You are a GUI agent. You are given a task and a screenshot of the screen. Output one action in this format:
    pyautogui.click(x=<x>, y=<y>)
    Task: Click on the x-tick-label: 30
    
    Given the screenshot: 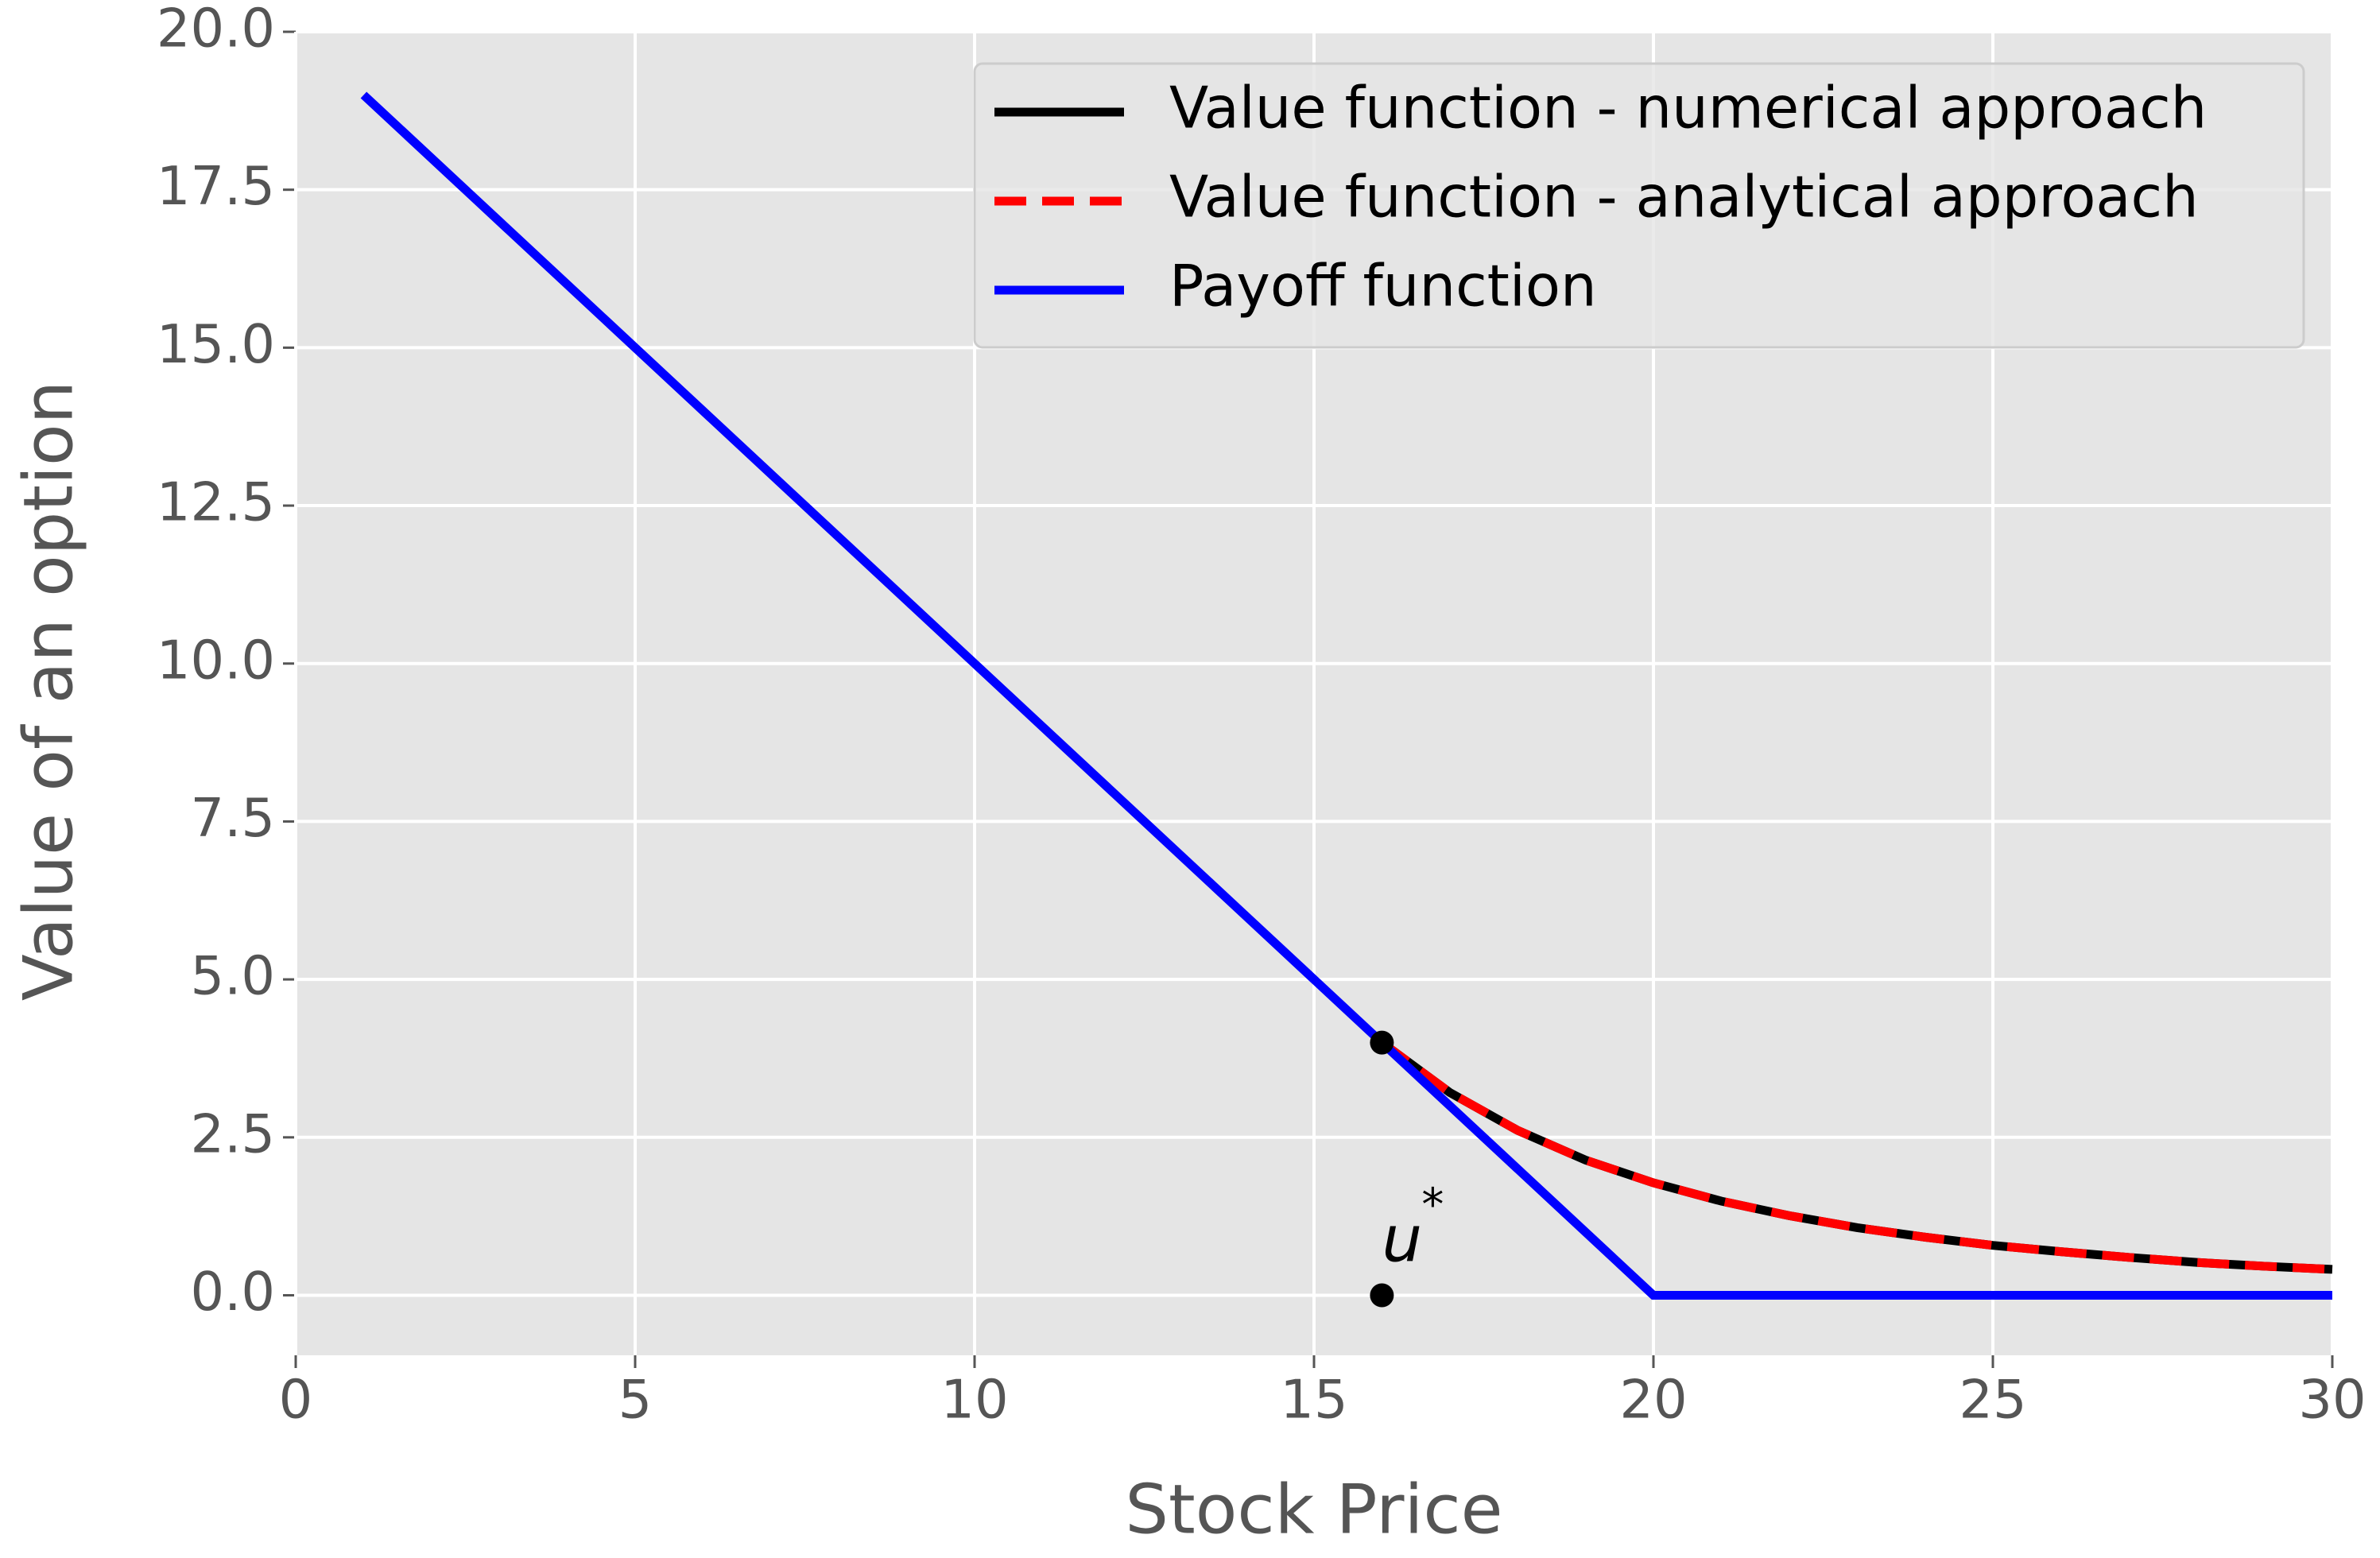 What is the action you would take?
    pyautogui.click(x=2332, y=1400)
    